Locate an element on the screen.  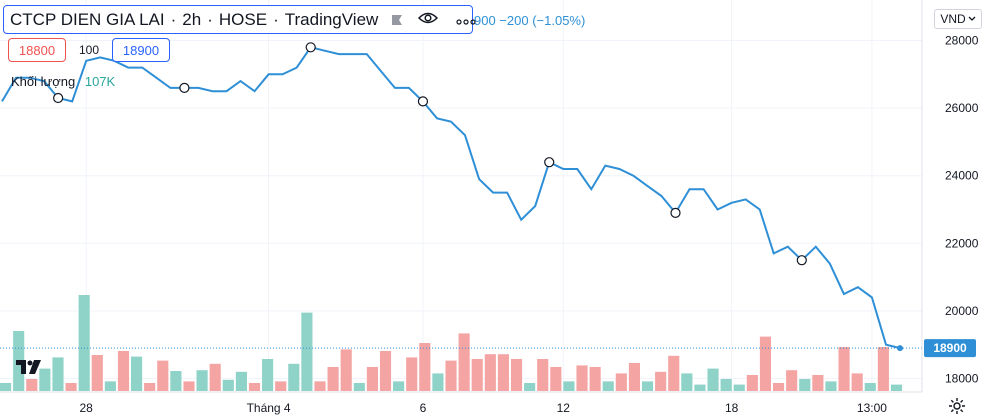
spread-value: 100 is located at coordinates (89, 50).